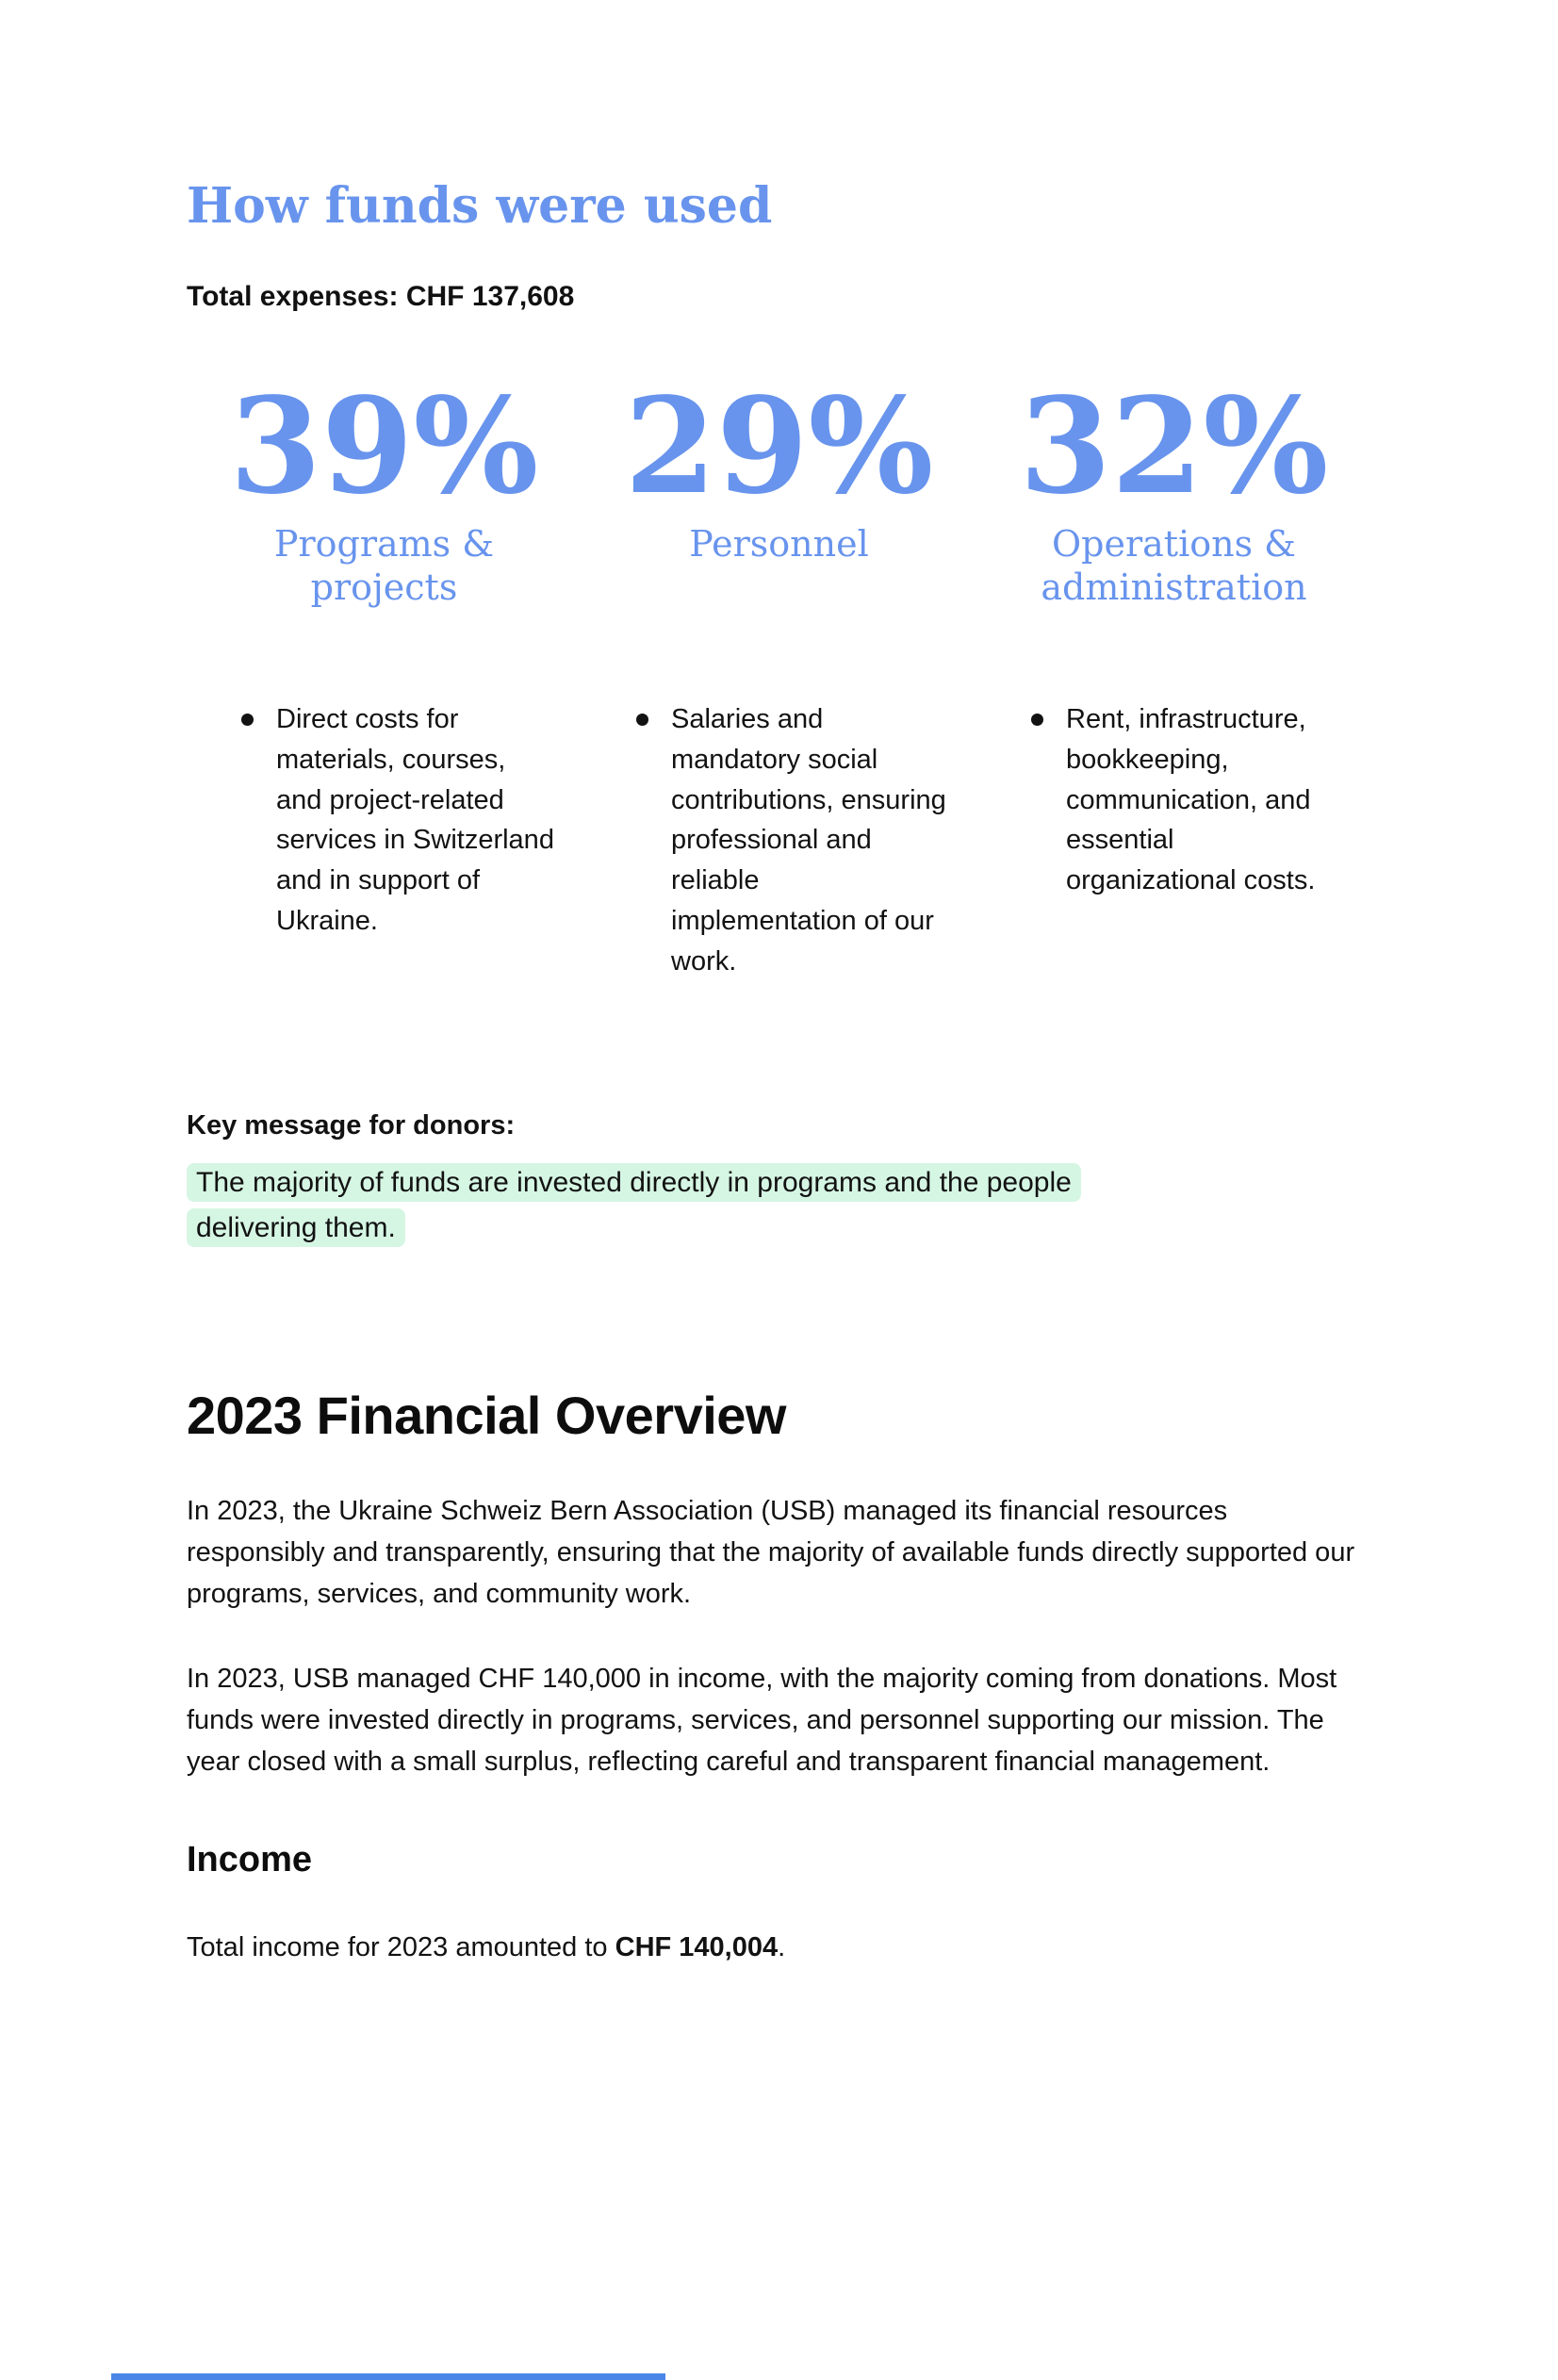  I want to click on income-total-suffix: ., so click(782, 1947).